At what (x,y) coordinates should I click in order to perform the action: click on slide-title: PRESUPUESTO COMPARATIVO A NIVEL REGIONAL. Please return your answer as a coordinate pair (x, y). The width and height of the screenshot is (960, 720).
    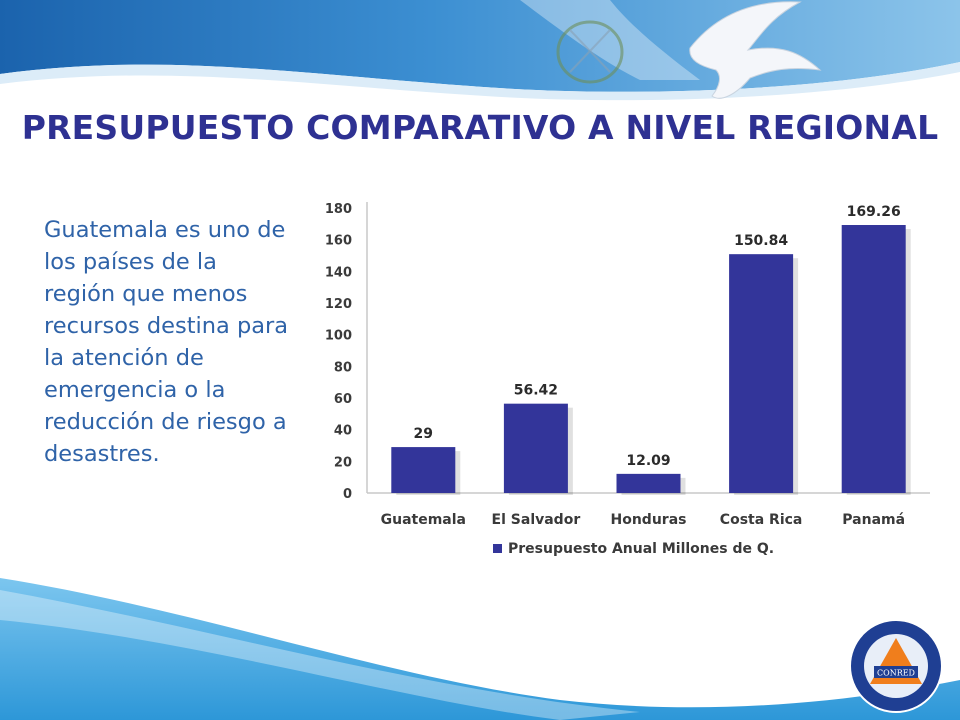
    Looking at the image, I should click on (480, 127).